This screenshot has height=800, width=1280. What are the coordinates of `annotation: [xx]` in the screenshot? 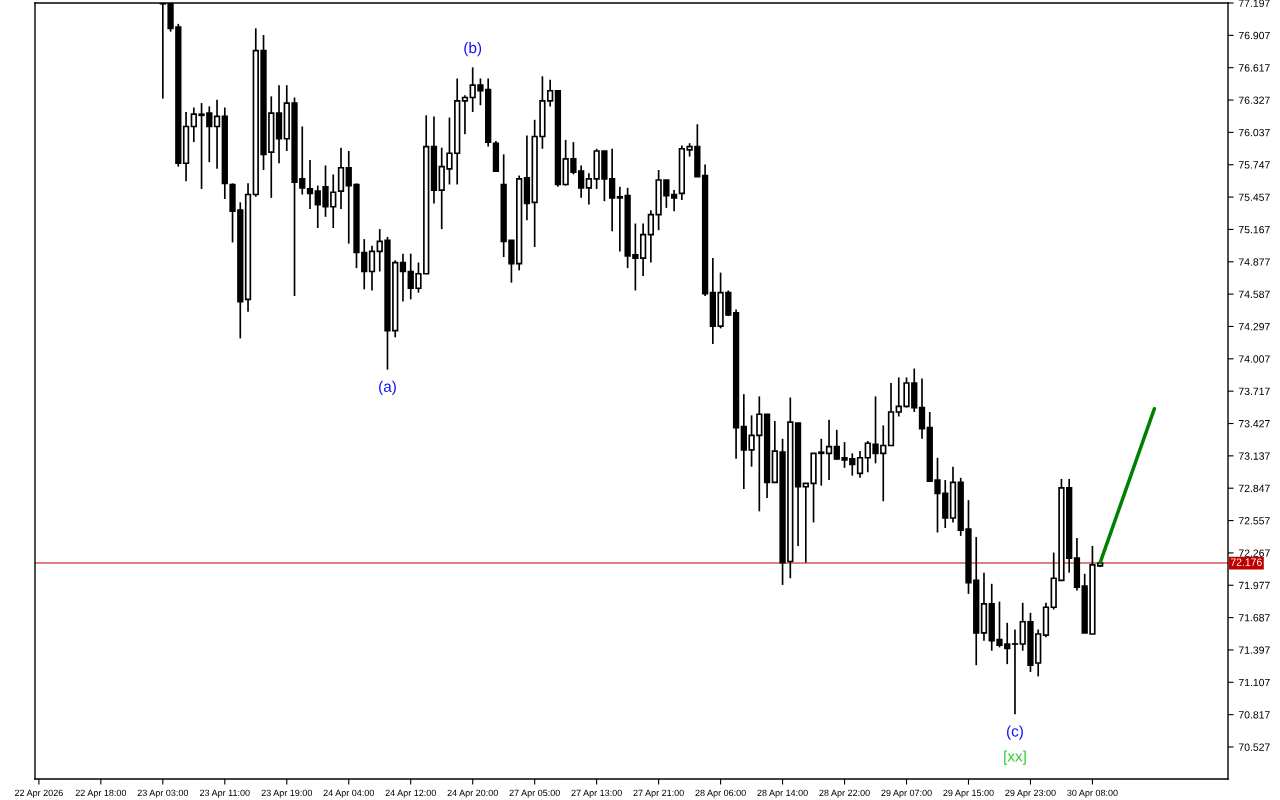 It's located at (1015, 757).